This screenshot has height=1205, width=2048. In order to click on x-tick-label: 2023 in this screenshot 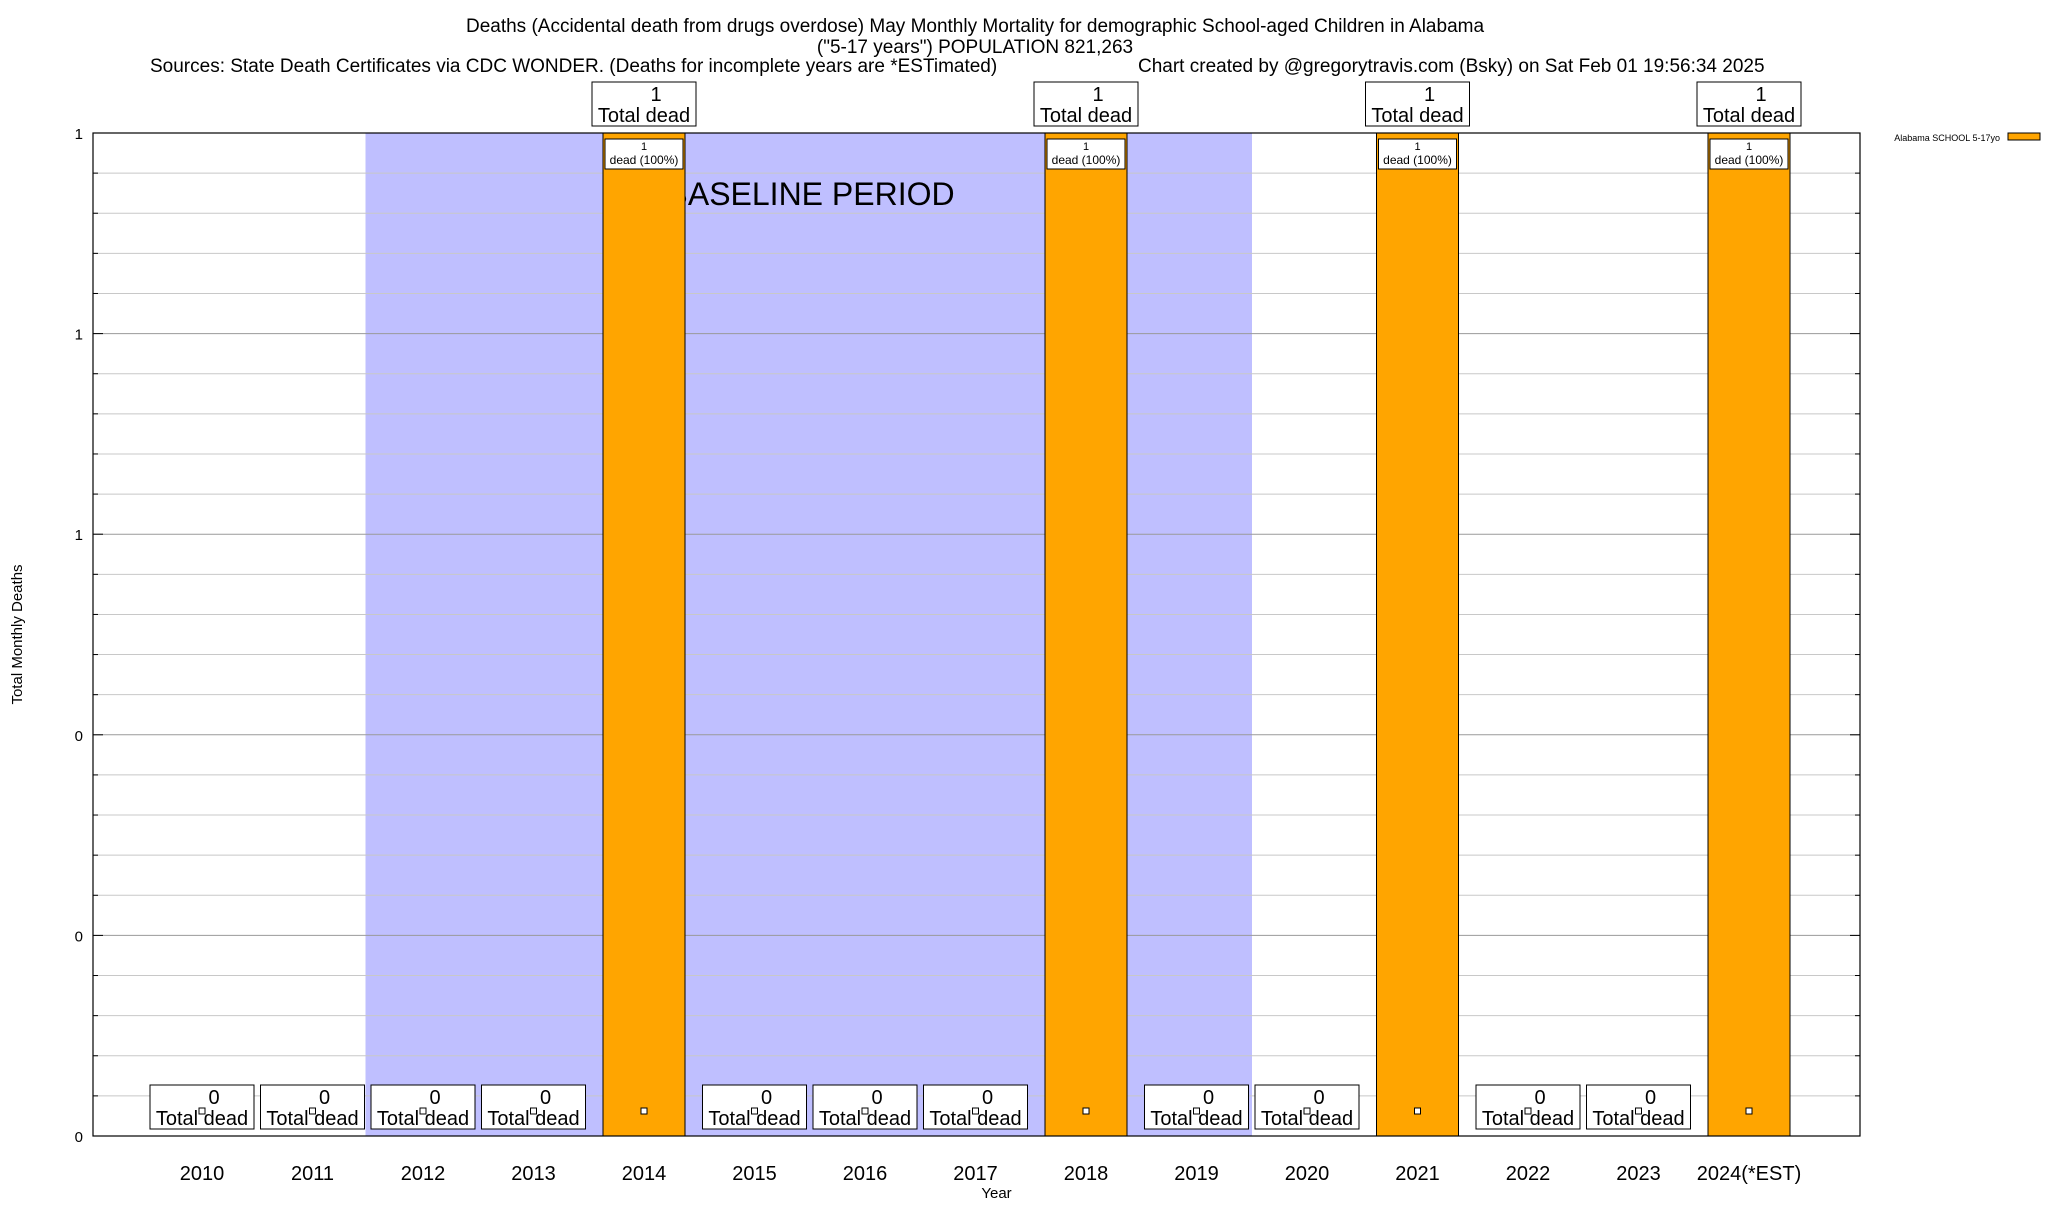, I will do `click(1638, 1174)`.